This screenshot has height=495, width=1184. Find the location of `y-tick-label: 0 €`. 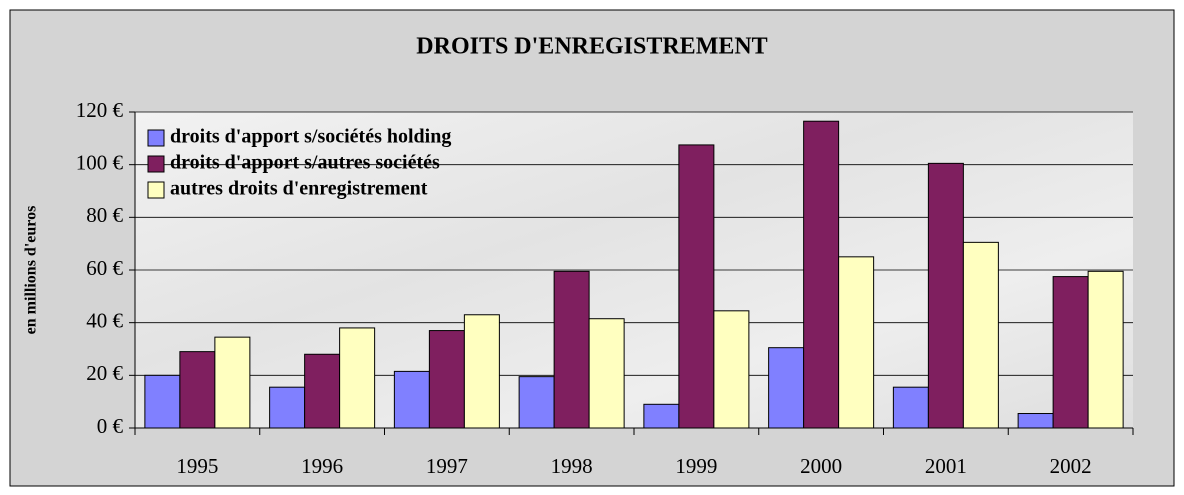

y-tick-label: 0 € is located at coordinates (110, 426).